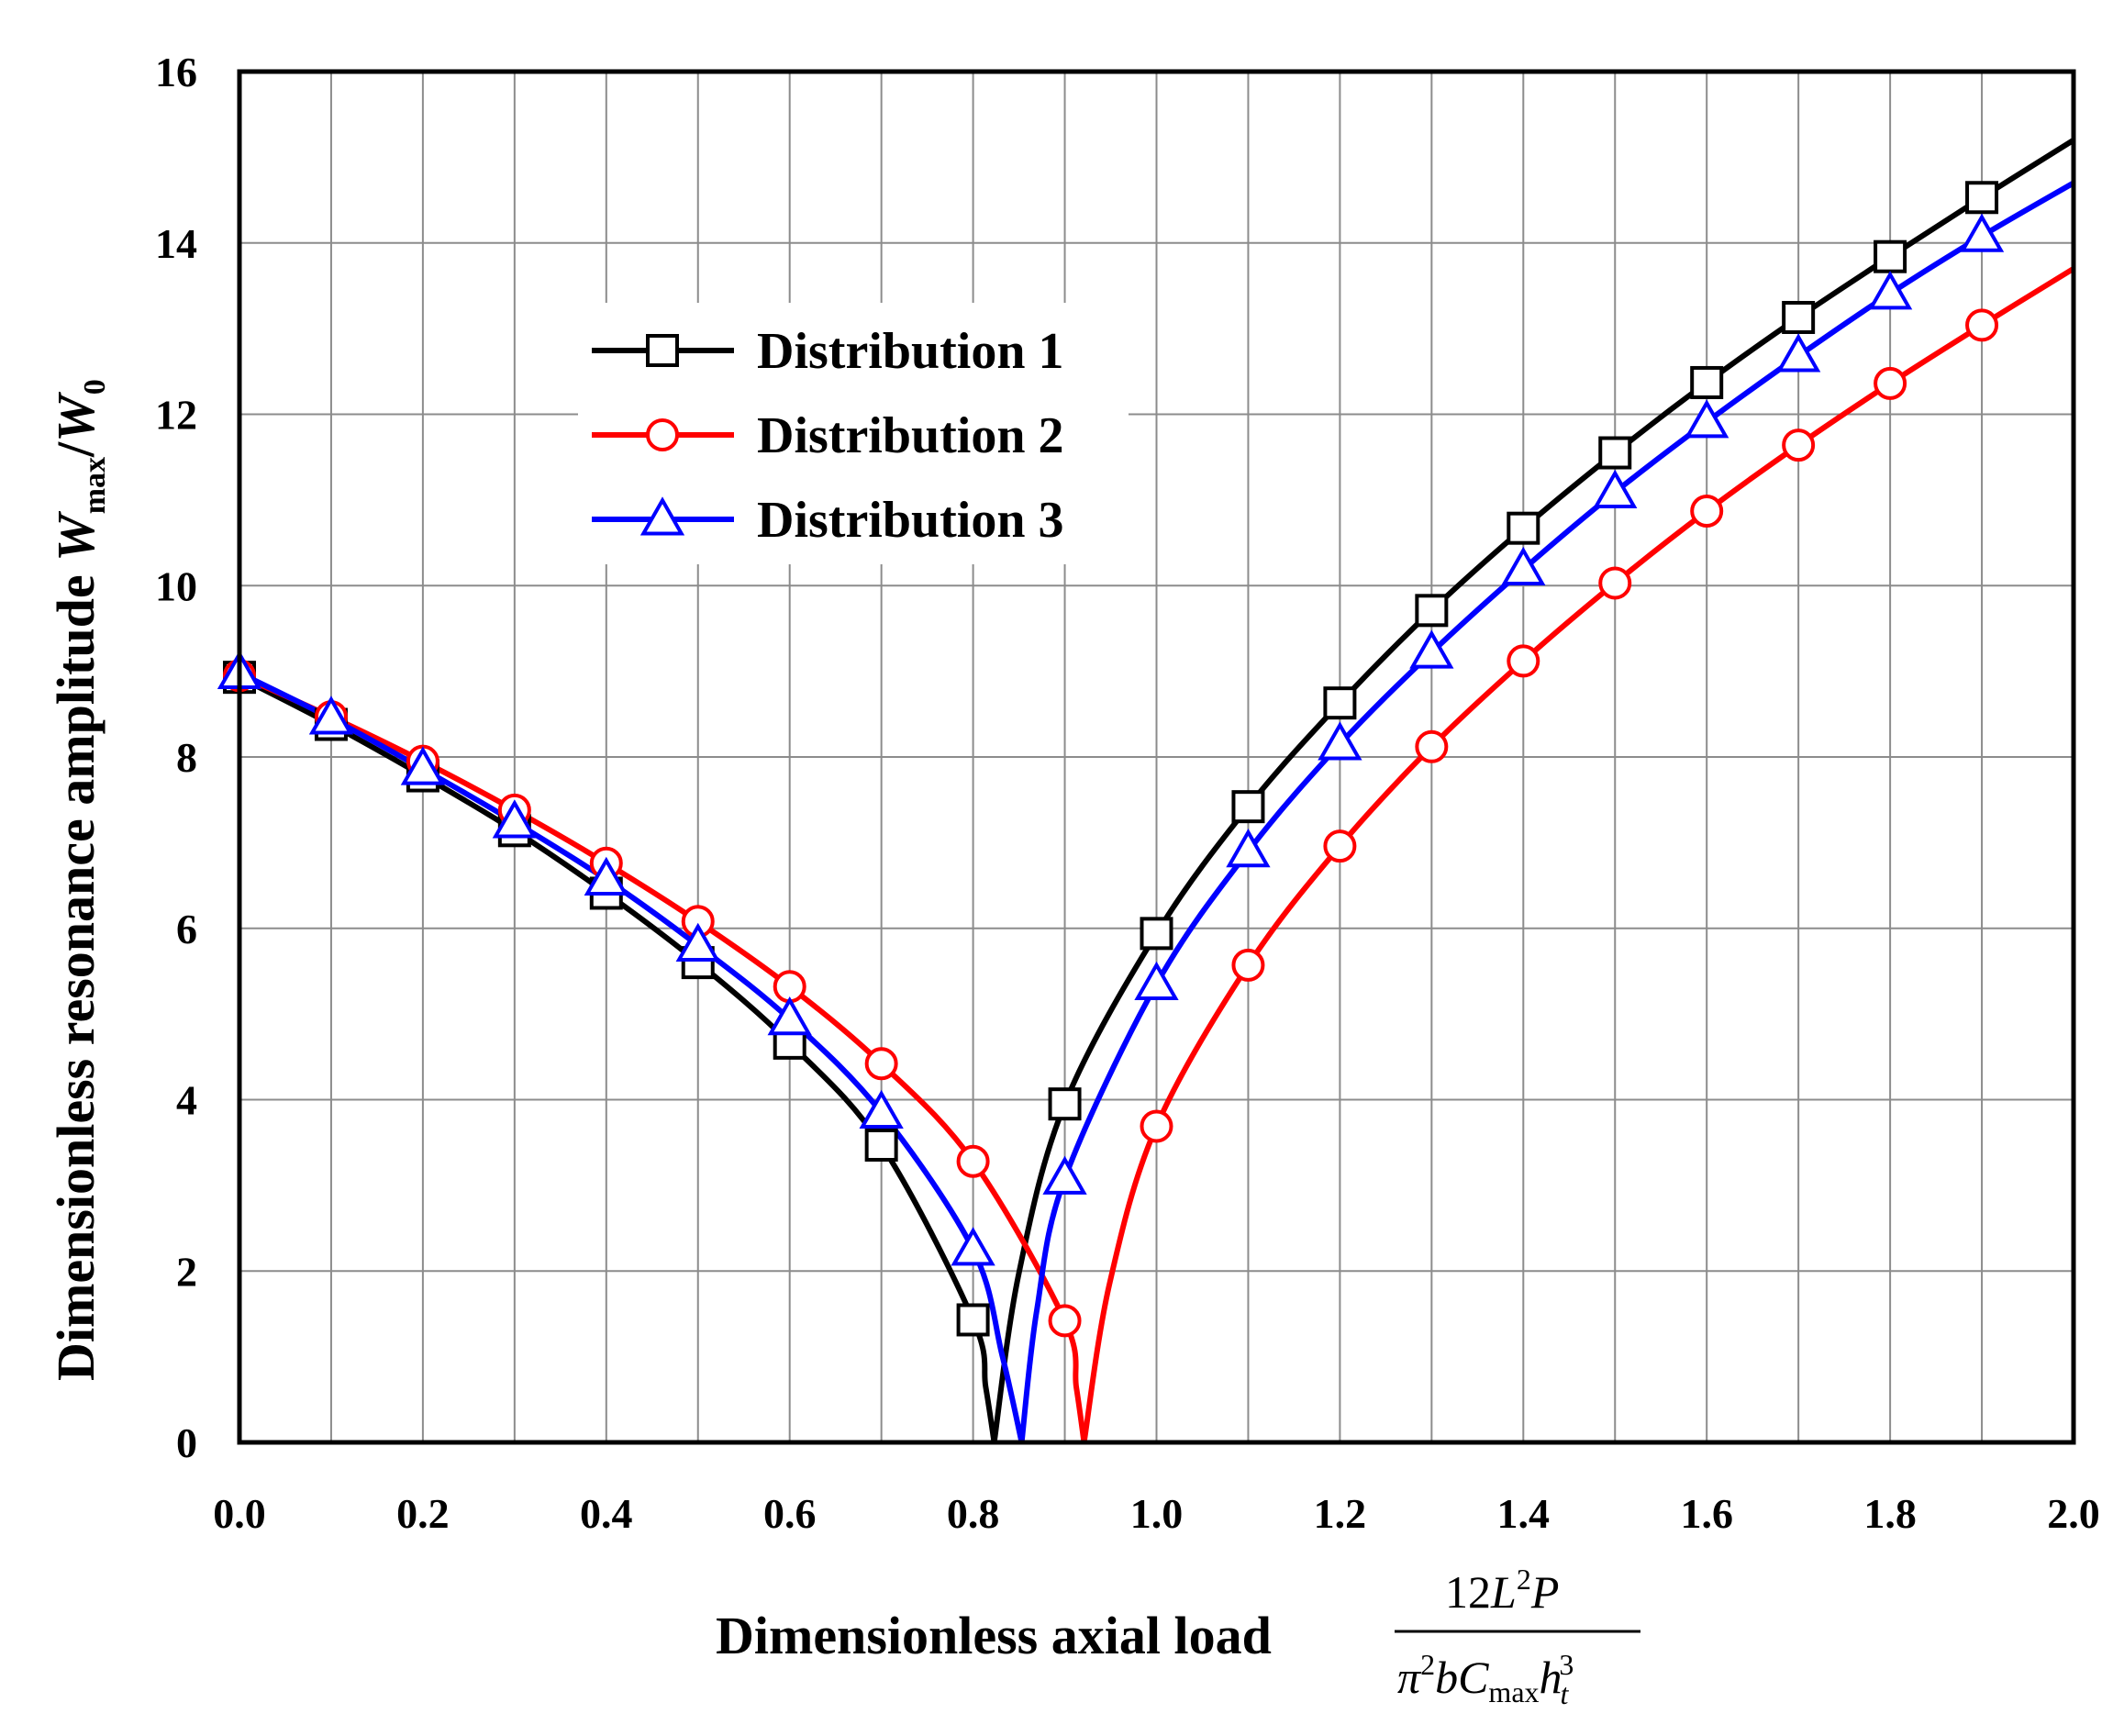 This screenshot has width=2124, height=1736. I want to click on y-tick-labels: 0 2 4 6 8 10 12 14 16, so click(176, 757).